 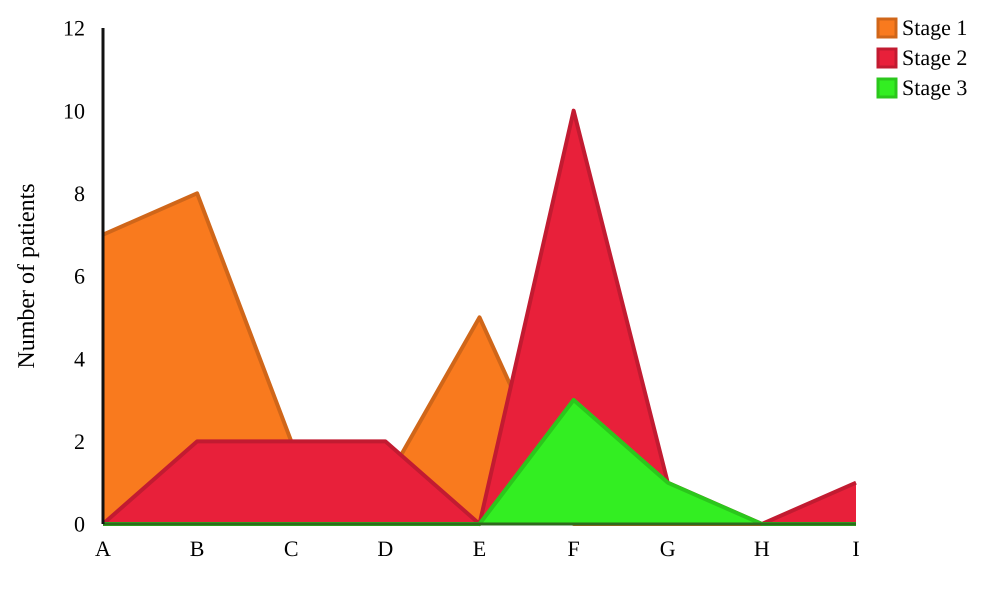 I want to click on y-tick-label: 4, so click(x=79, y=359).